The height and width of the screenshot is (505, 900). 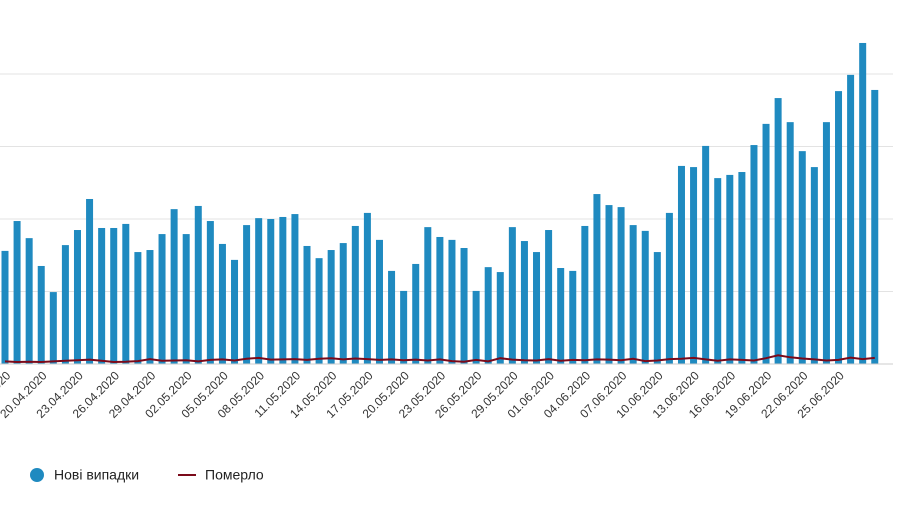 I want to click on legend-item: Нові випадки, so click(x=84, y=475).